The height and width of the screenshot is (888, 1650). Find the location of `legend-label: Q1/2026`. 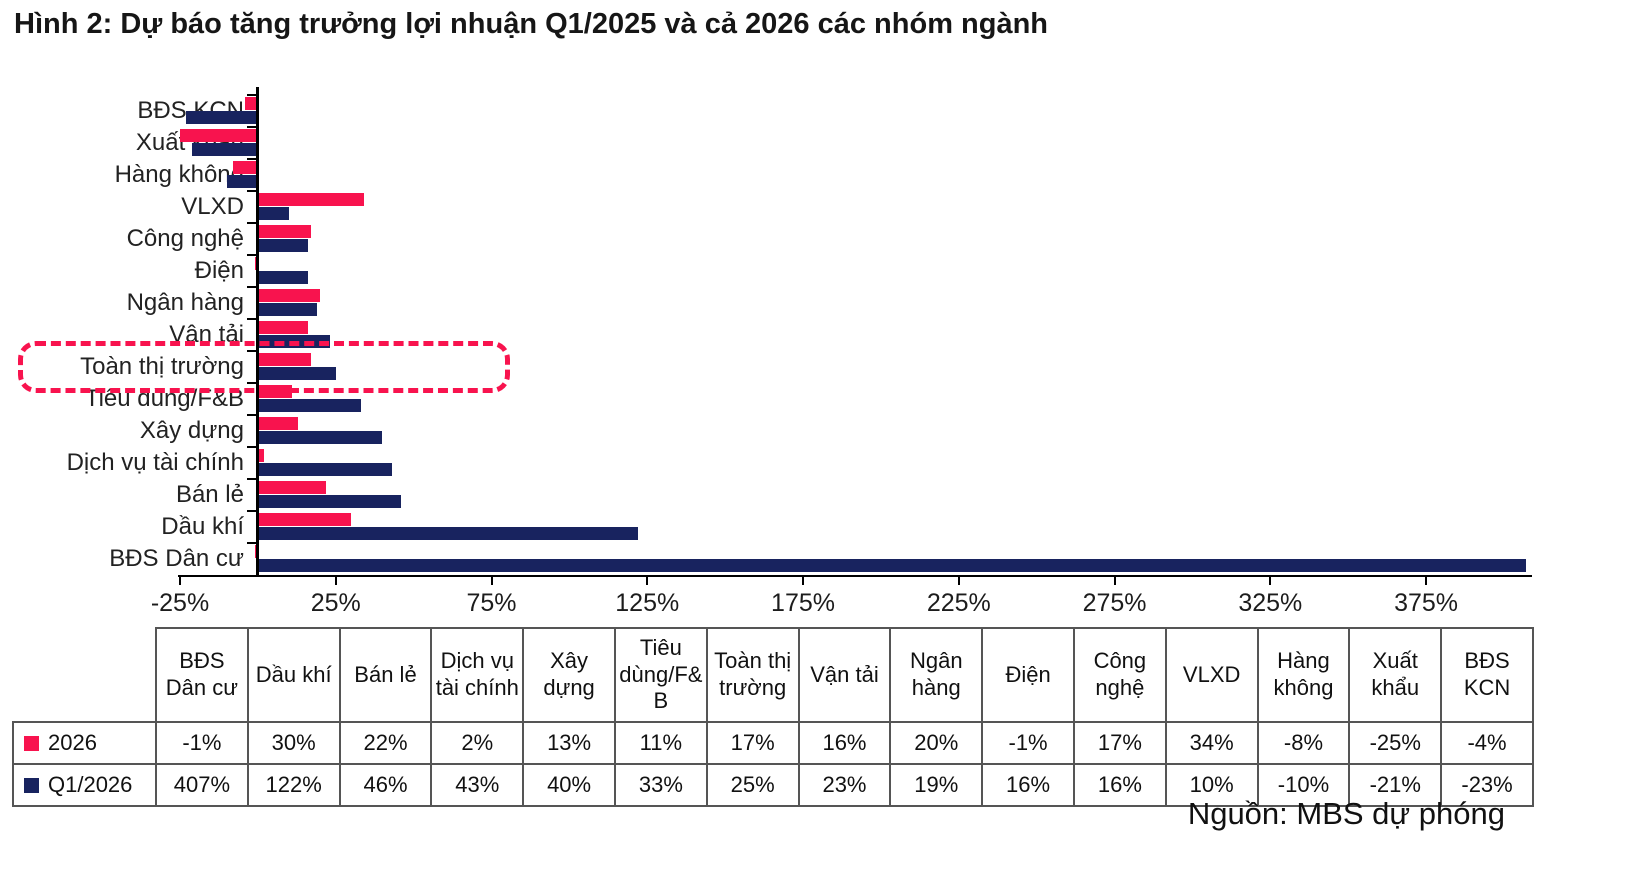

legend-label: Q1/2026 is located at coordinates (90, 784).